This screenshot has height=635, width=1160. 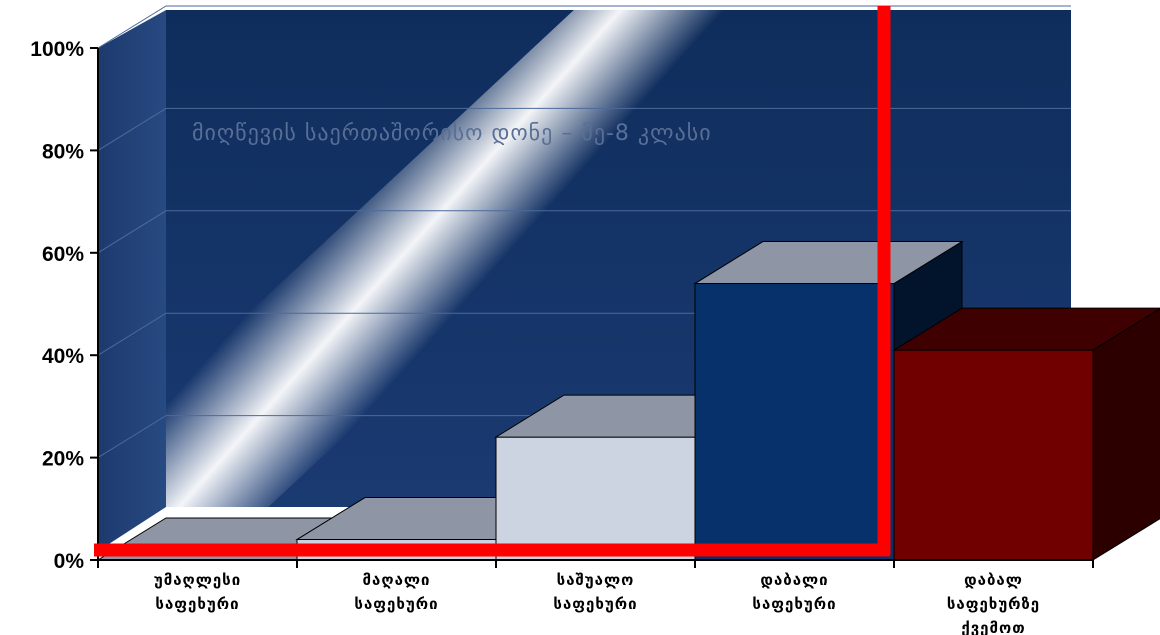 What do you see at coordinates (452, 133) in the screenshot?
I see `chart-title: მიღწევის საერთაშორისო დონე – მე-8 კლასი` at bounding box center [452, 133].